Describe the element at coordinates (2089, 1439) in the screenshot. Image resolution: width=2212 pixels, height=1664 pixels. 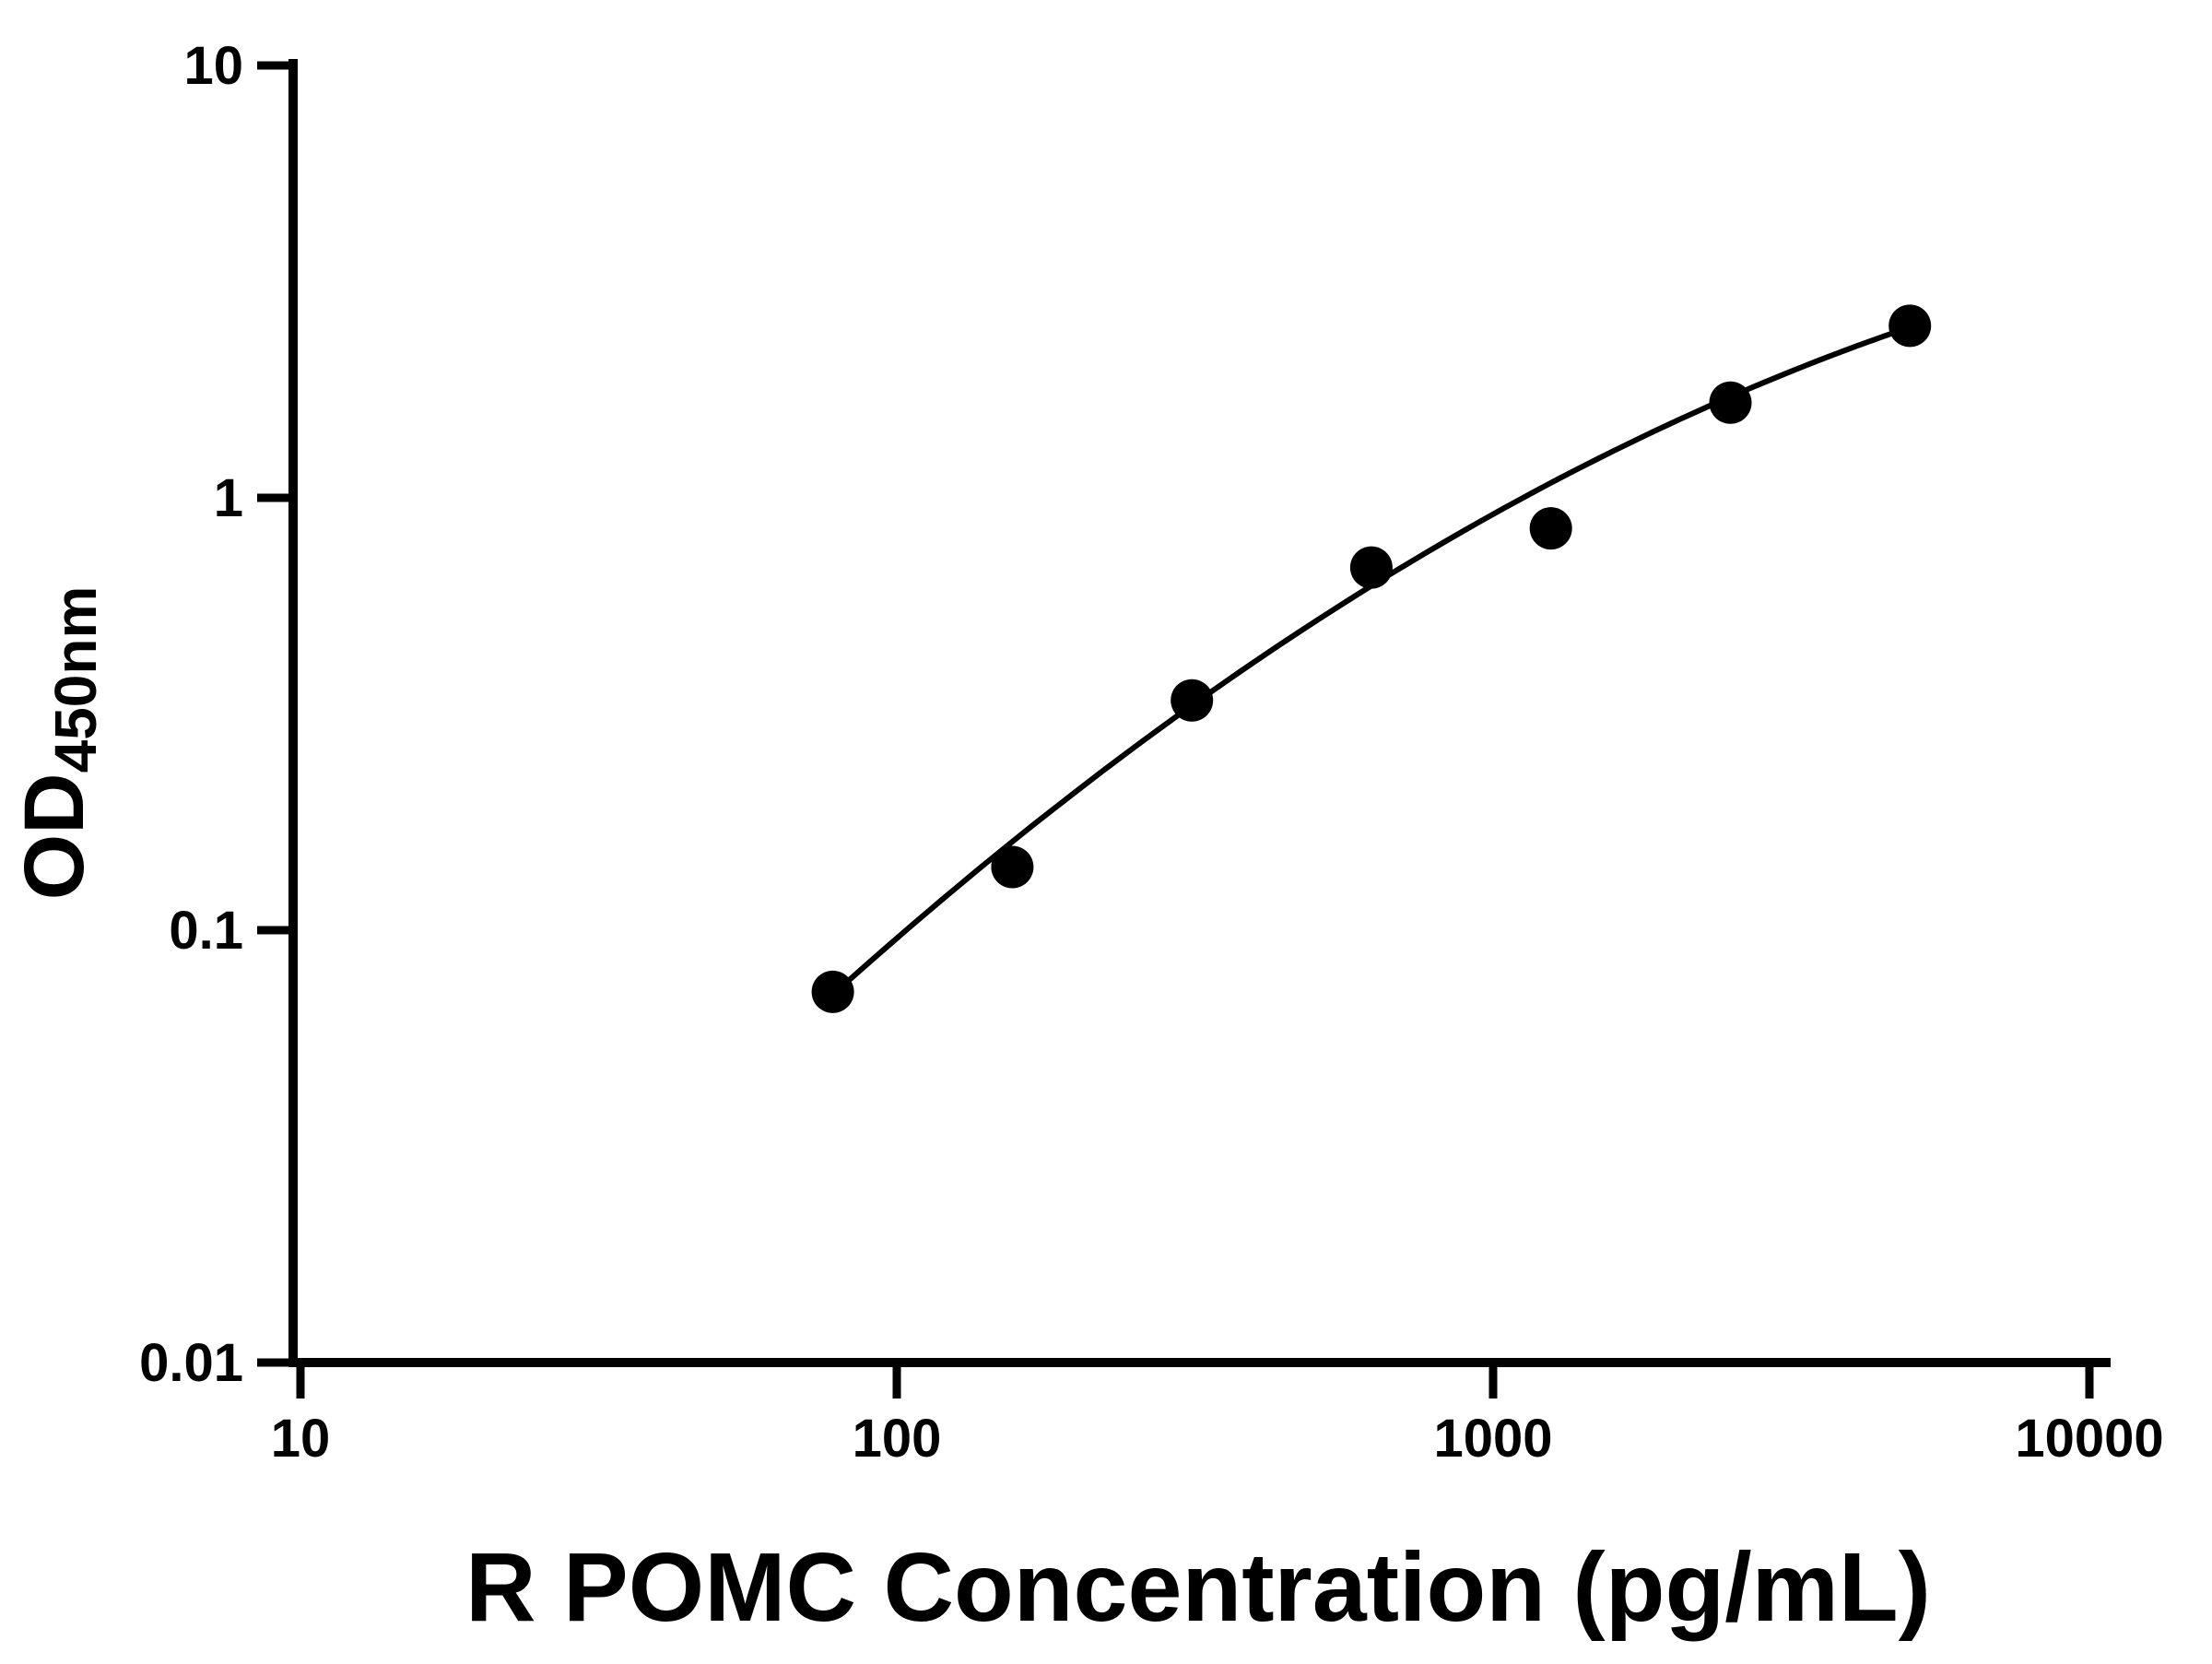
I see `x-tick-label: 10000` at that location.